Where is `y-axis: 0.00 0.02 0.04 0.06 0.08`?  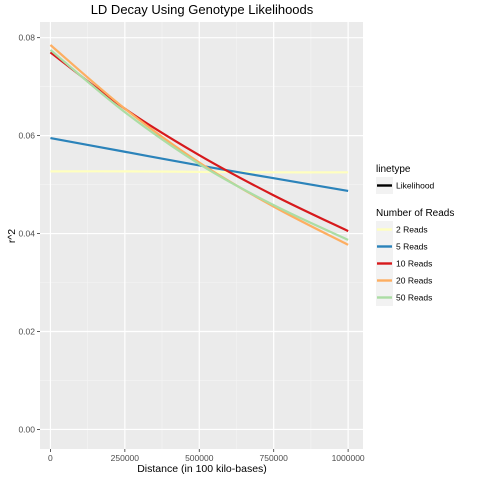
y-axis: 0.00 0.02 0.04 0.06 0.08 is located at coordinates (29, 233).